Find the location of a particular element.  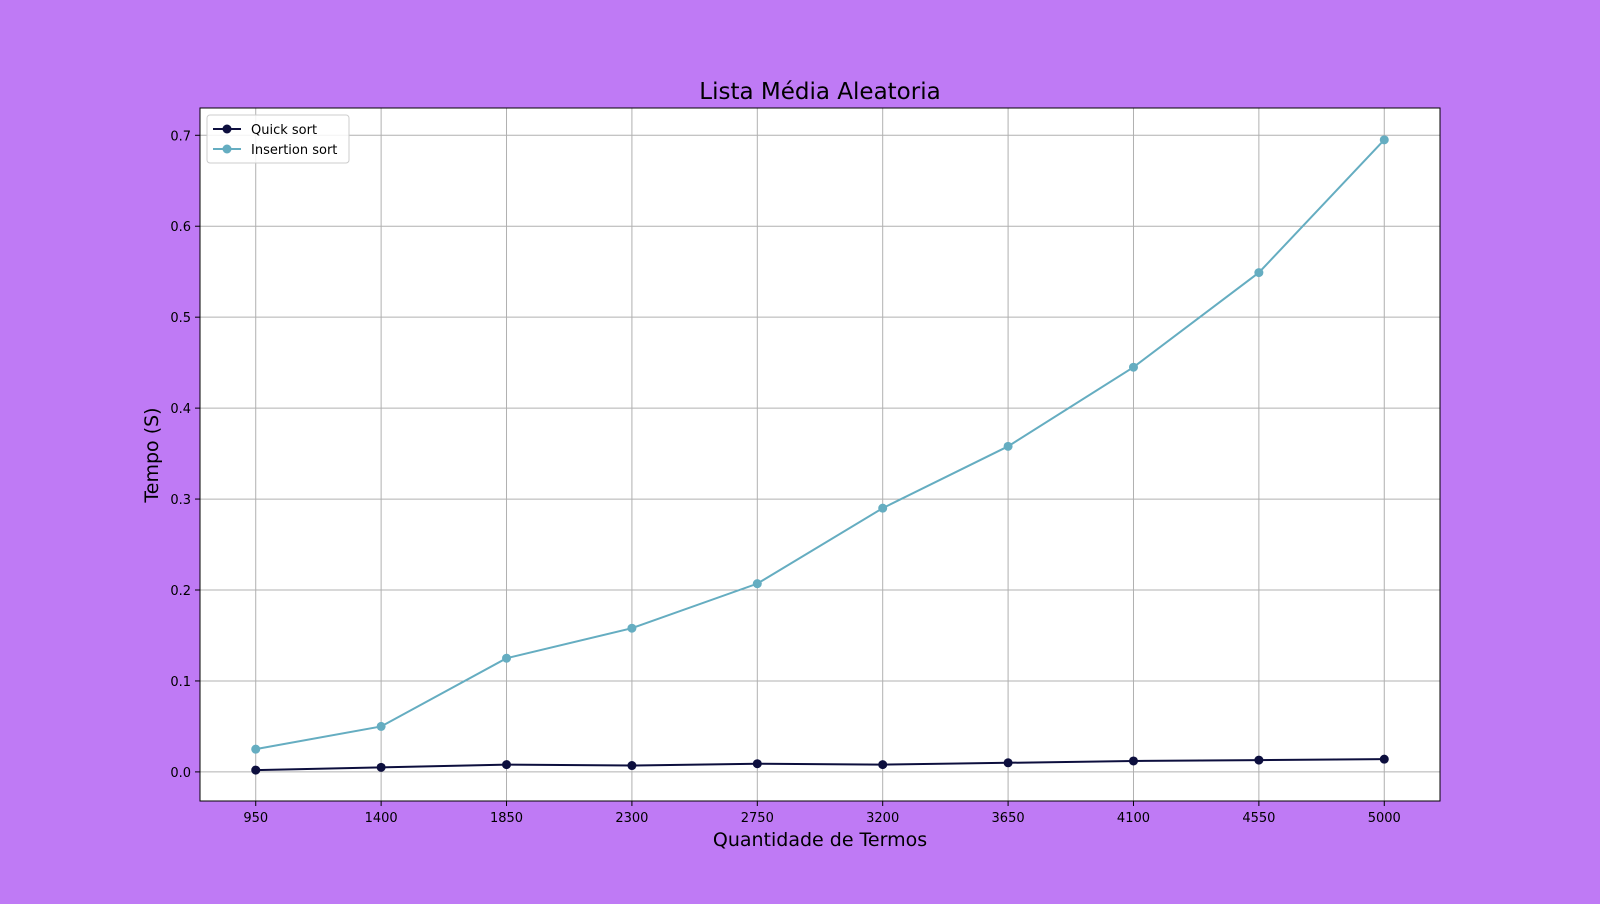

legend-label: Insertion sort is located at coordinates (294, 150).